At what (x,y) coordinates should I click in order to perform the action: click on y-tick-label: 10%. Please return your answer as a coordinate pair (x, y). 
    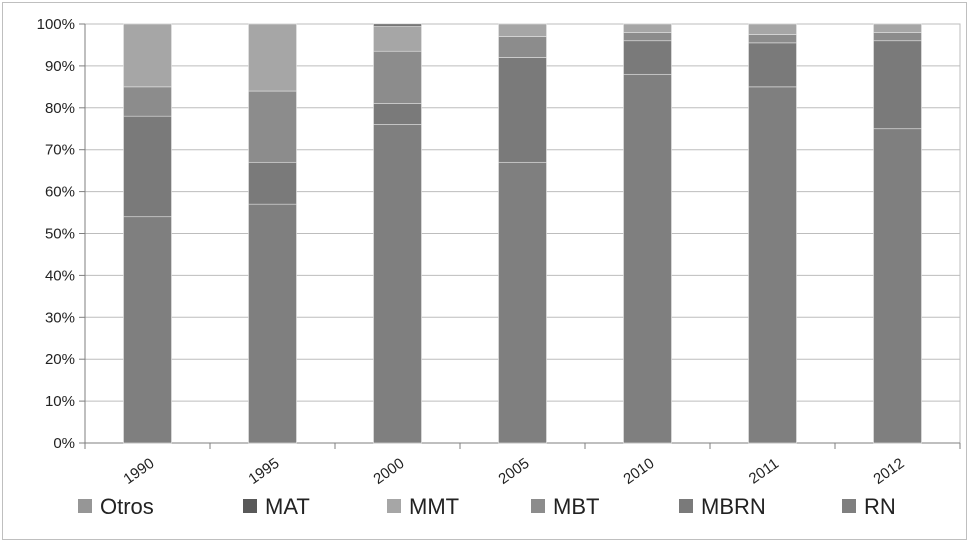
    Looking at the image, I should click on (60, 401).